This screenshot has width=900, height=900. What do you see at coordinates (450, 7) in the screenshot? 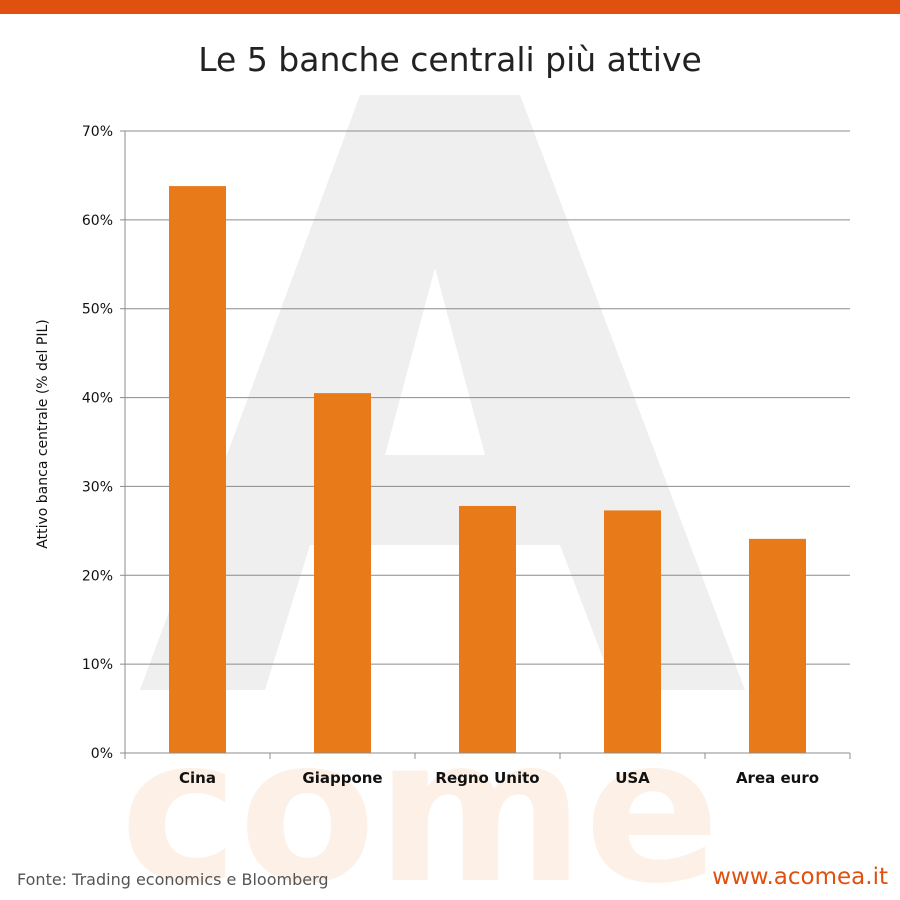
I see `top-accent-bar` at bounding box center [450, 7].